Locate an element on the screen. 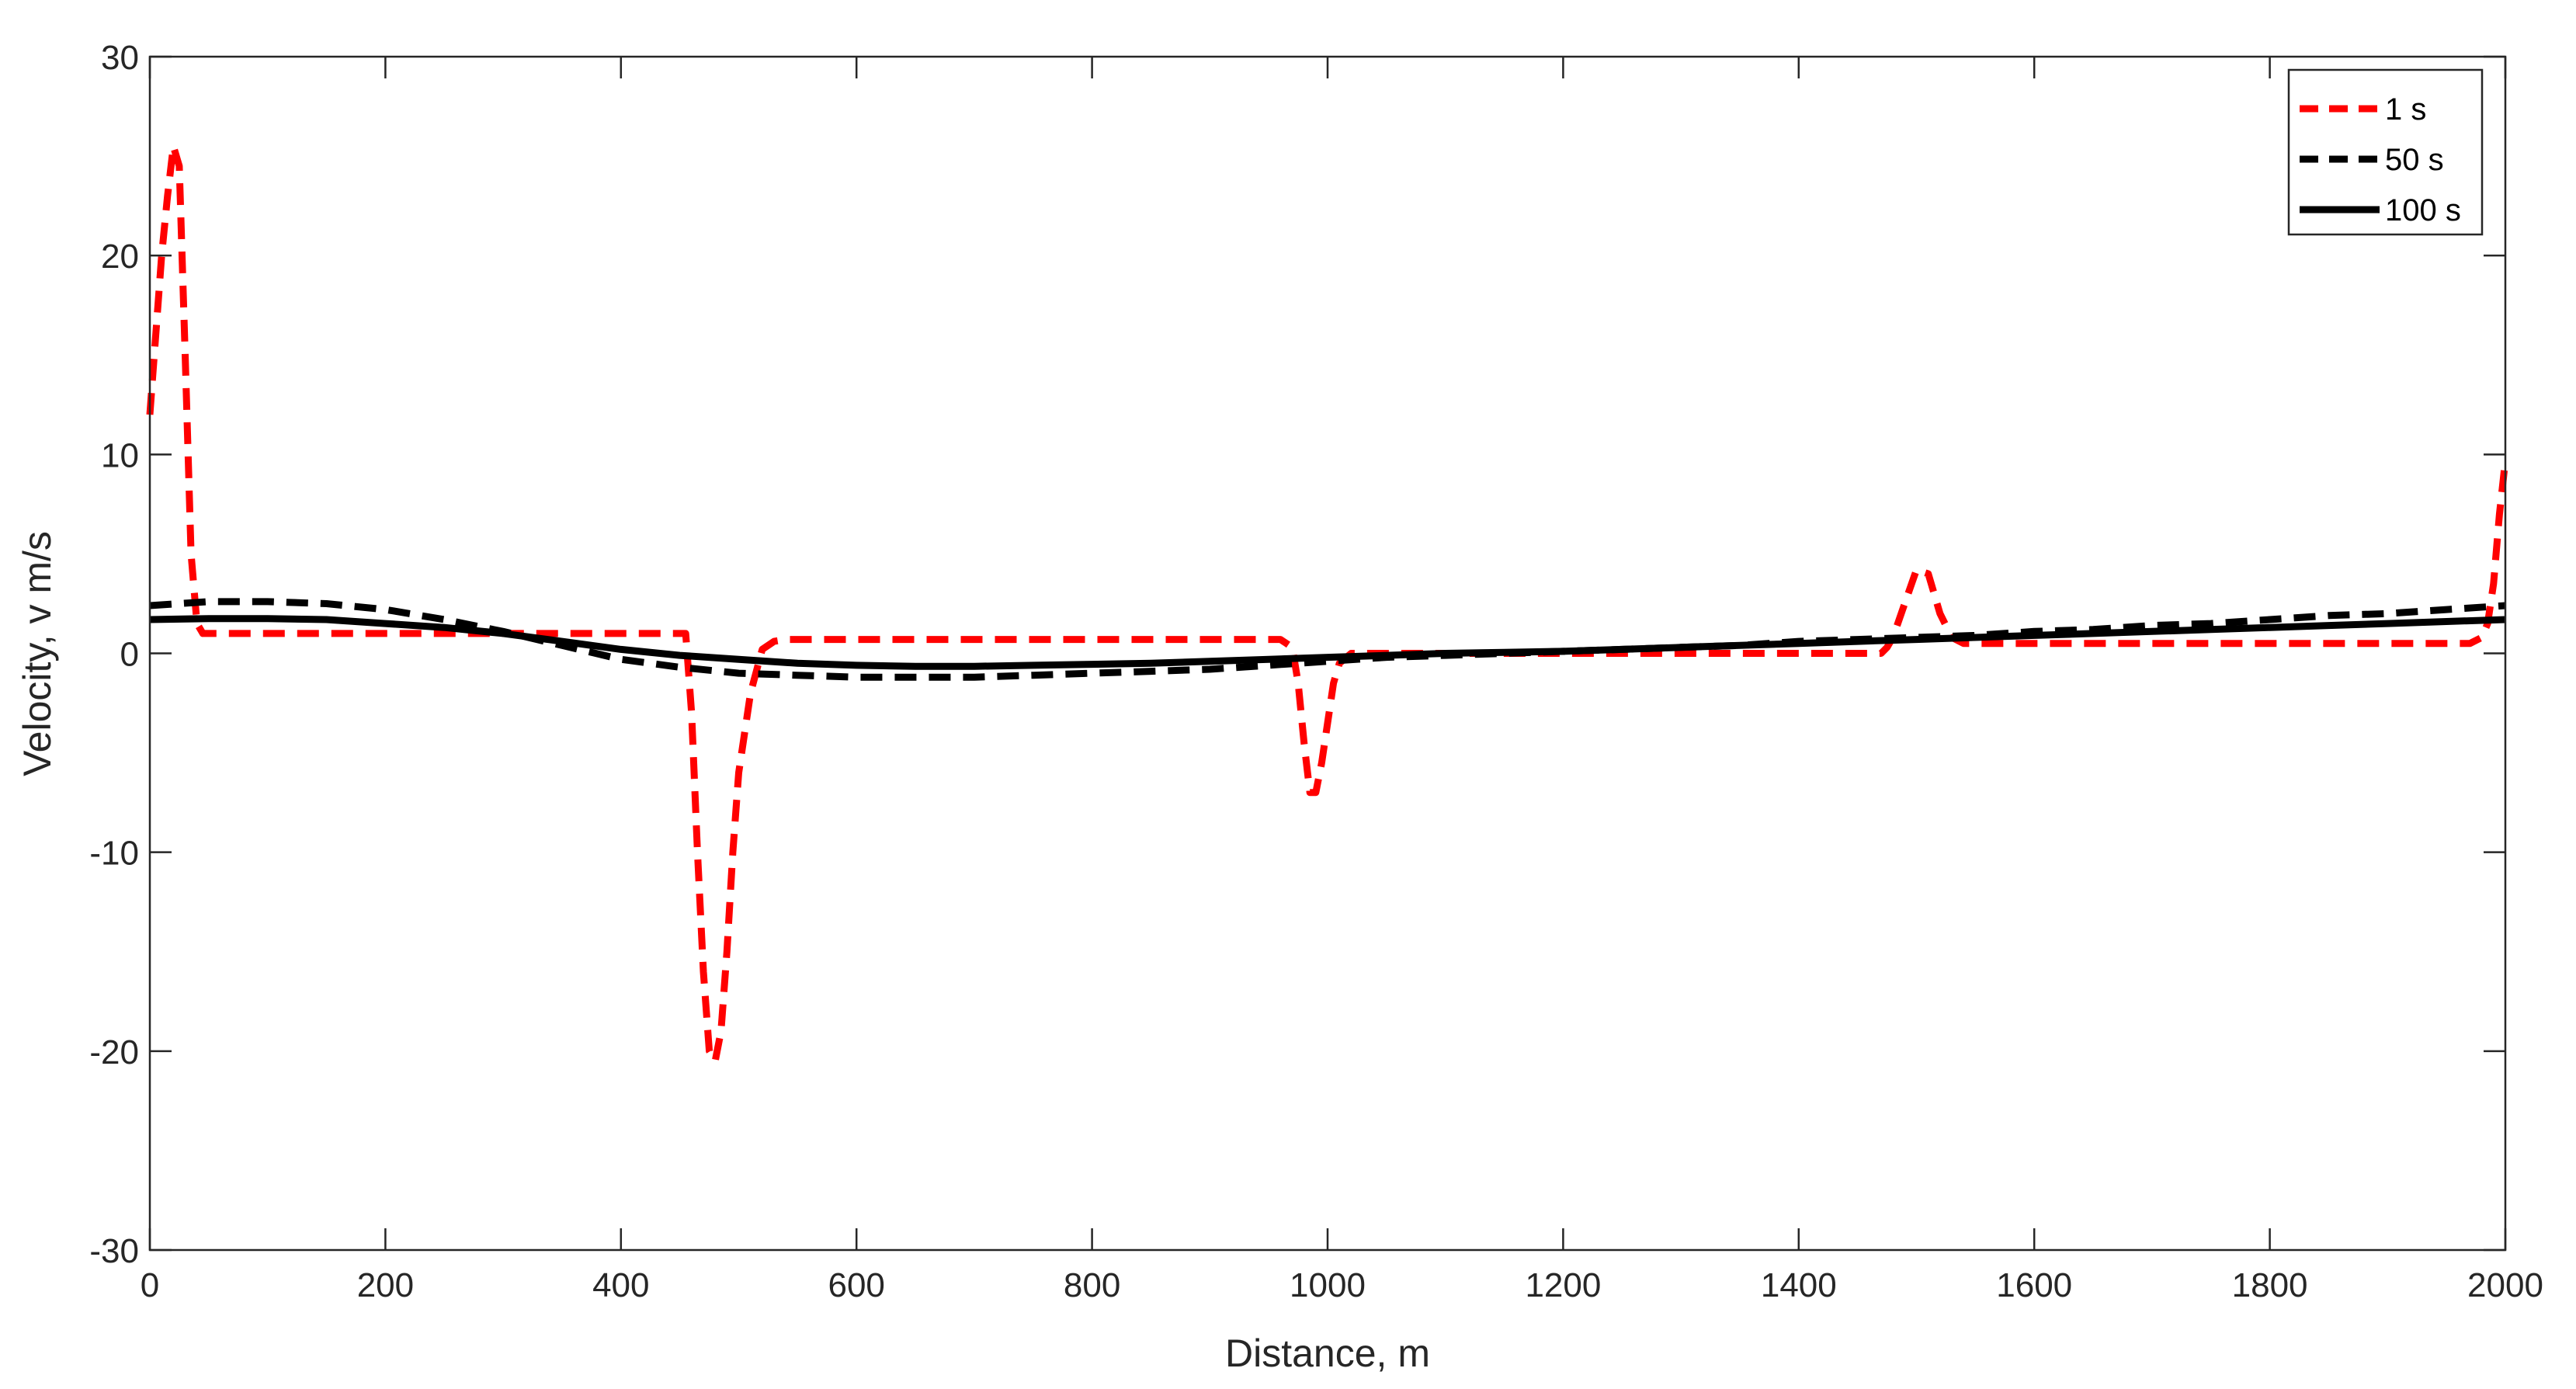 This screenshot has height=1389, width=2576. legend: 1 s 50 s 100 s is located at coordinates (2385, 152).